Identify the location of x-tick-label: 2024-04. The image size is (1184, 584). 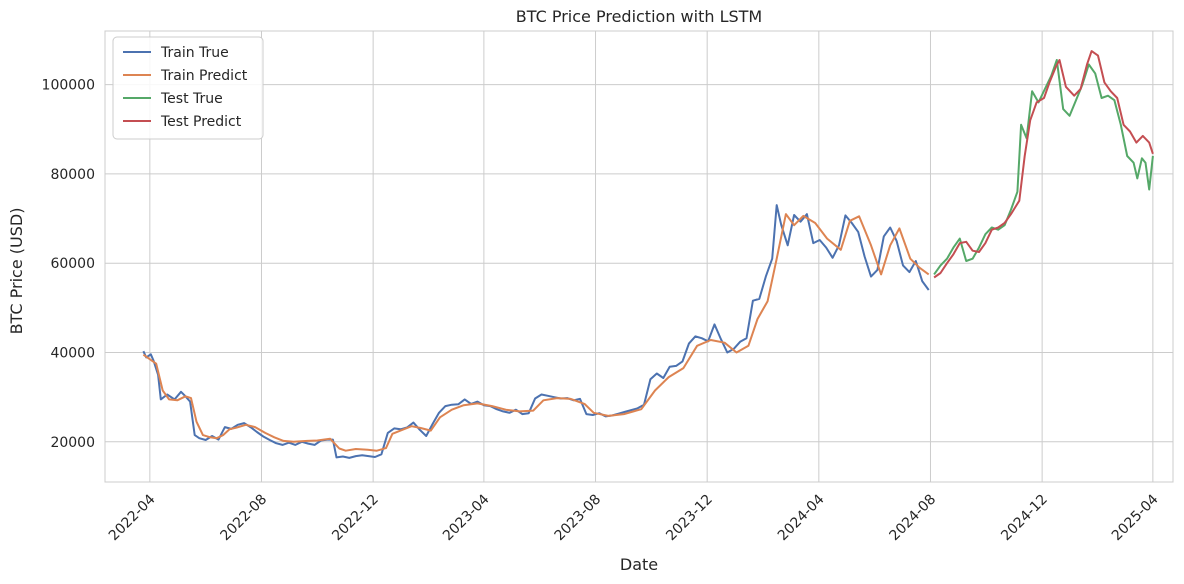
(801, 517).